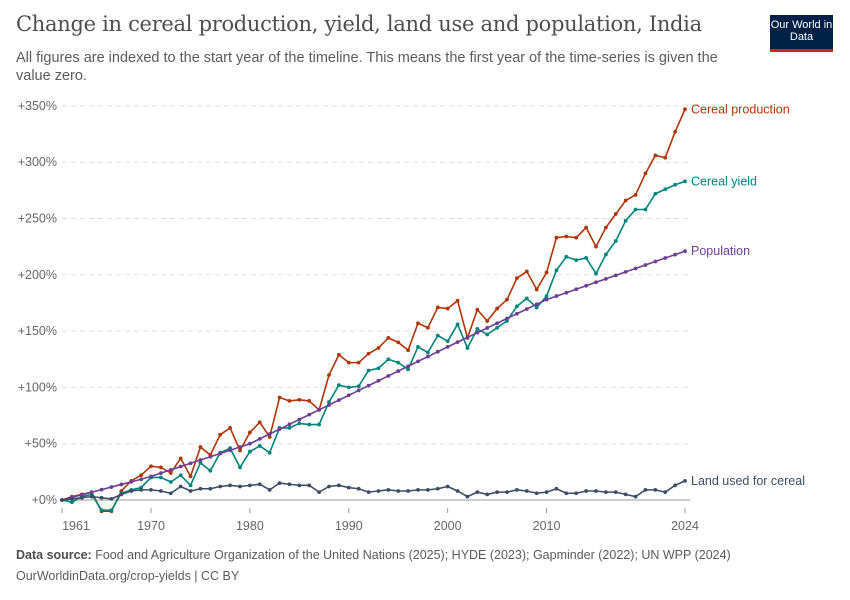  Describe the element at coordinates (801, 33) in the screenshot. I see `owid-logo: Our World in Data` at that location.